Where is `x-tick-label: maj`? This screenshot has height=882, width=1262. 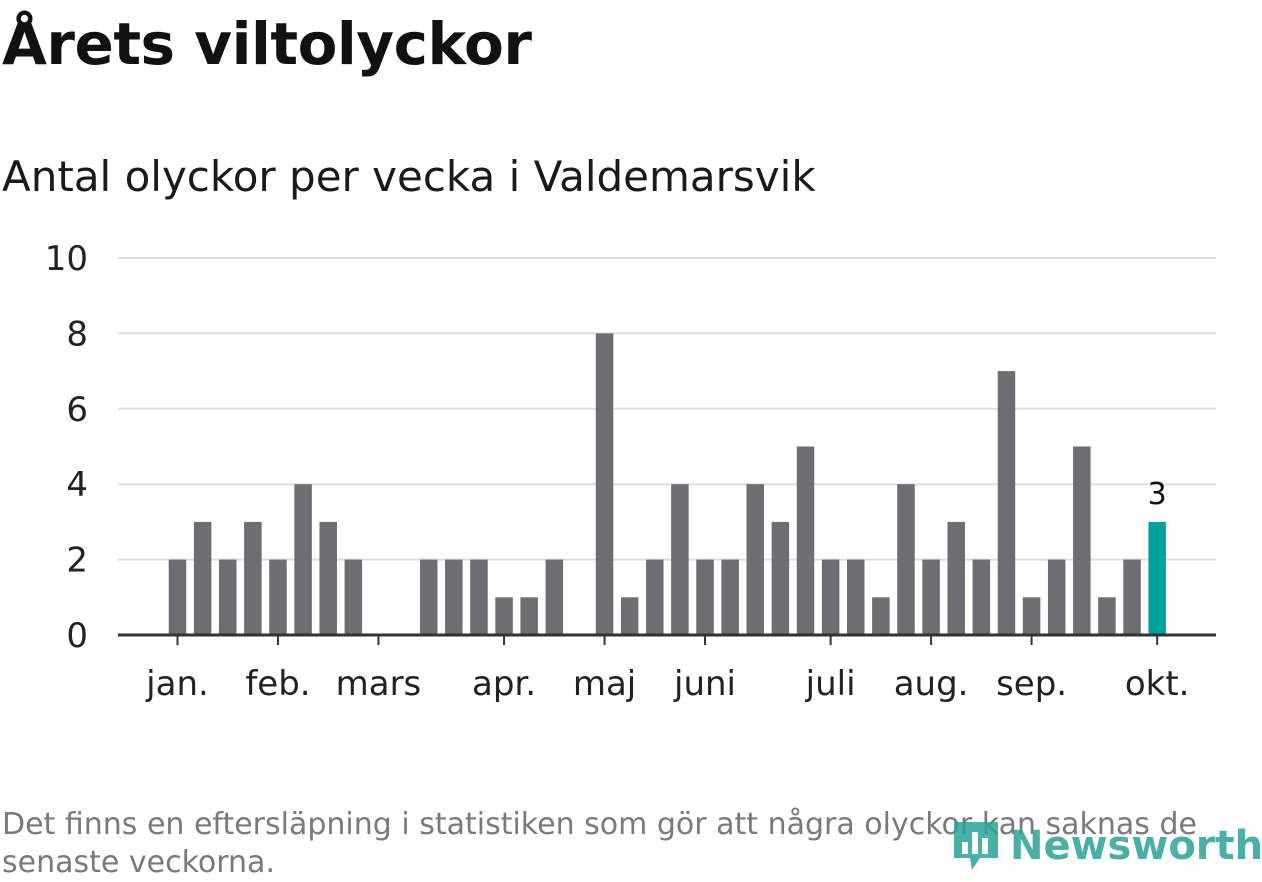 x-tick-label: maj is located at coordinates (604, 684).